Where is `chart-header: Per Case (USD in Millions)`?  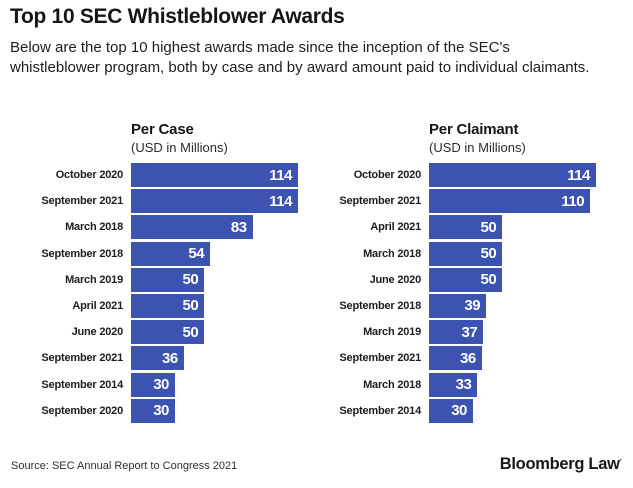 chart-header: Per Case (USD in Millions) is located at coordinates (219, 140).